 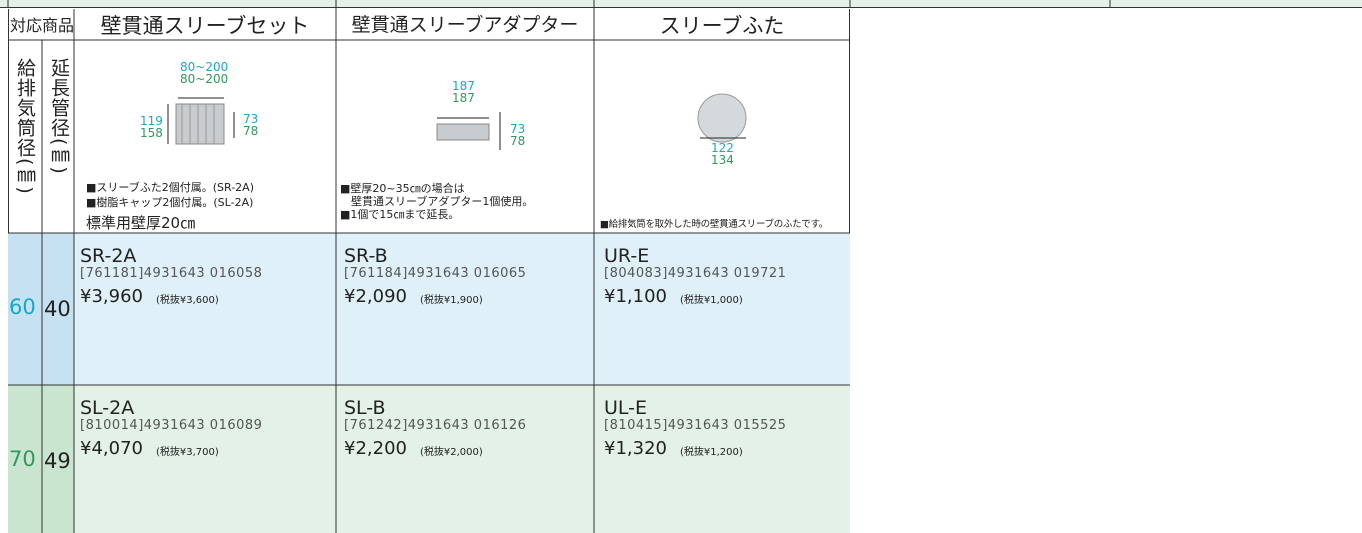 I want to click on column-header: スリーブふた, so click(x=722, y=26).